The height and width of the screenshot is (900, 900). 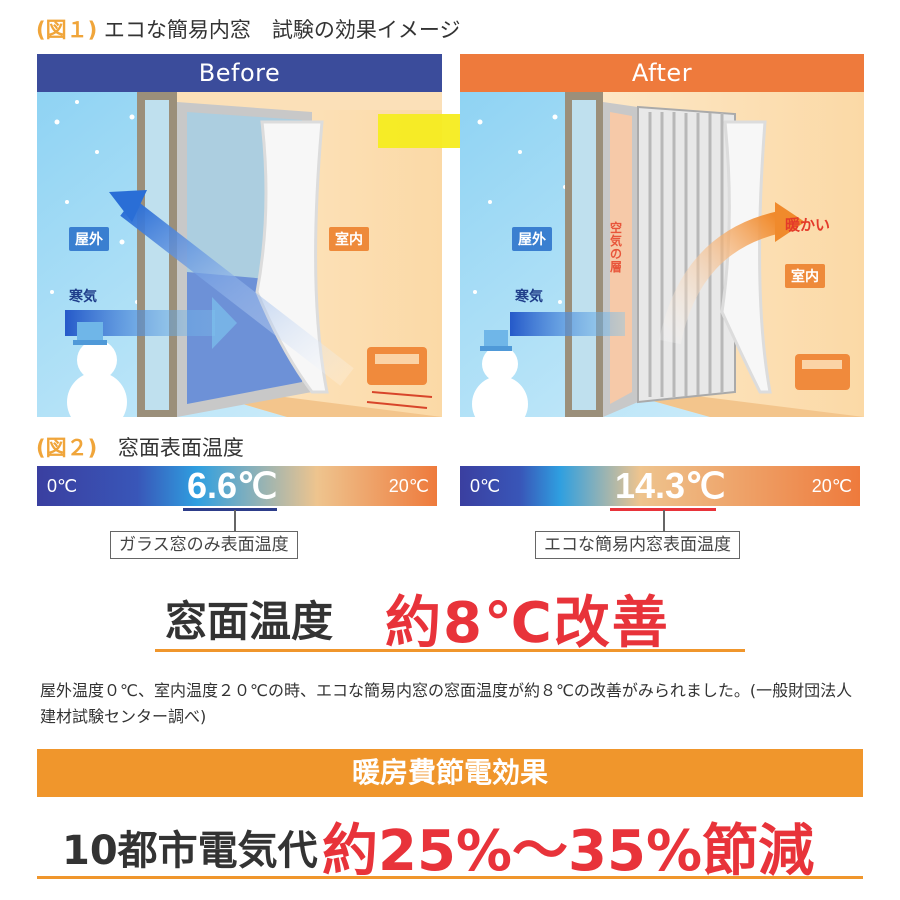 I want to click on after-cold-air-label: 寒気, so click(x=529, y=297).